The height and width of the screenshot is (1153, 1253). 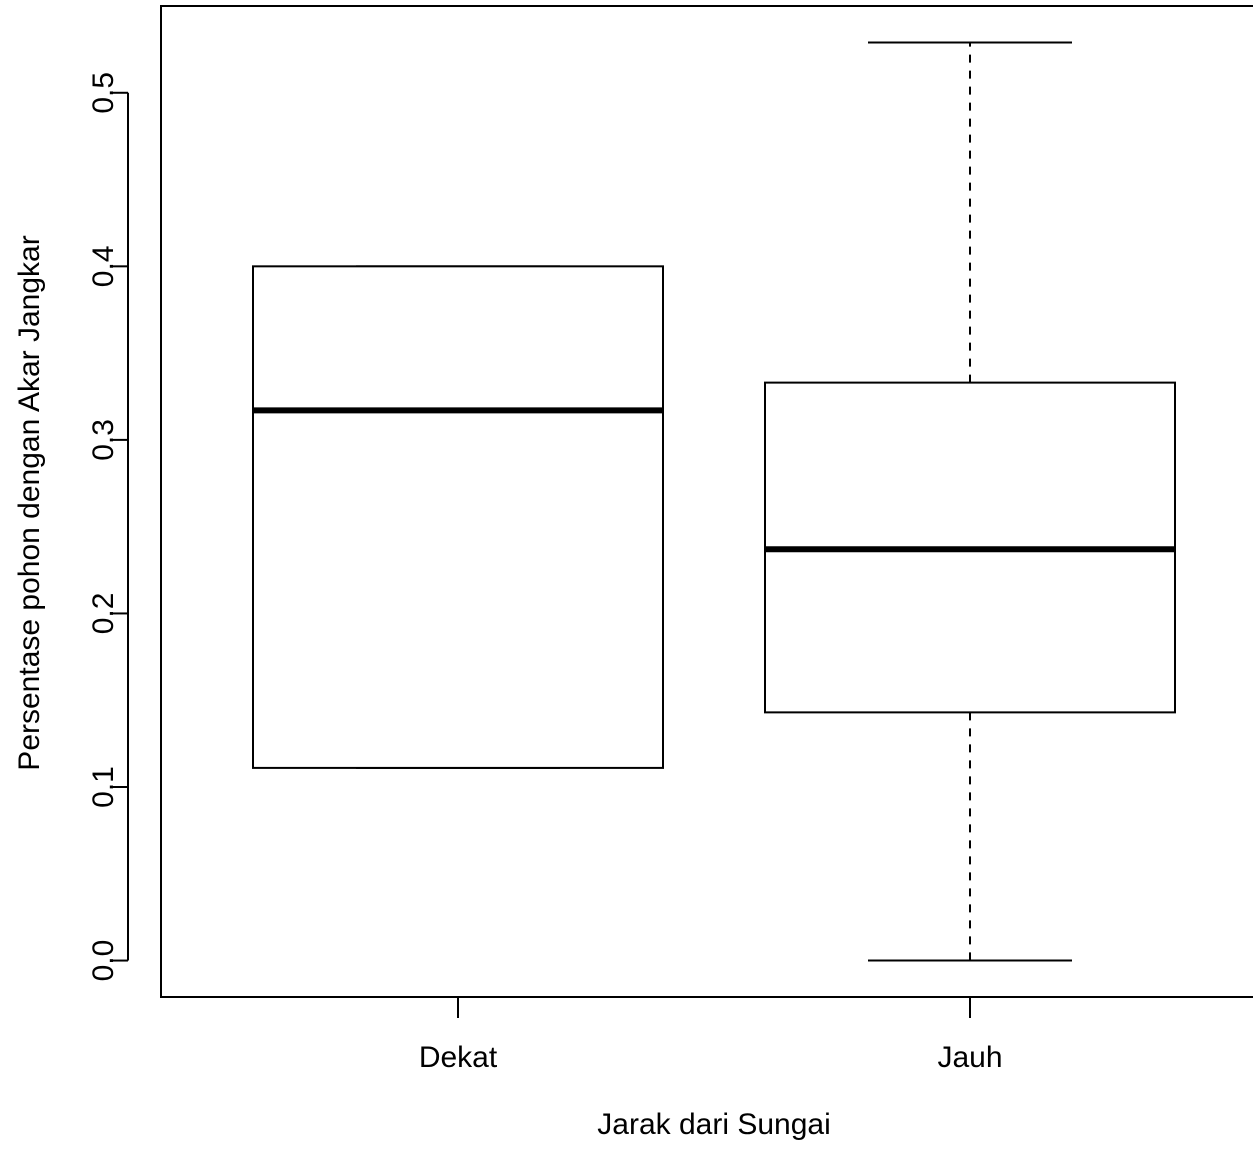 I want to click on y-tick-label: 0.4, so click(x=103, y=266).